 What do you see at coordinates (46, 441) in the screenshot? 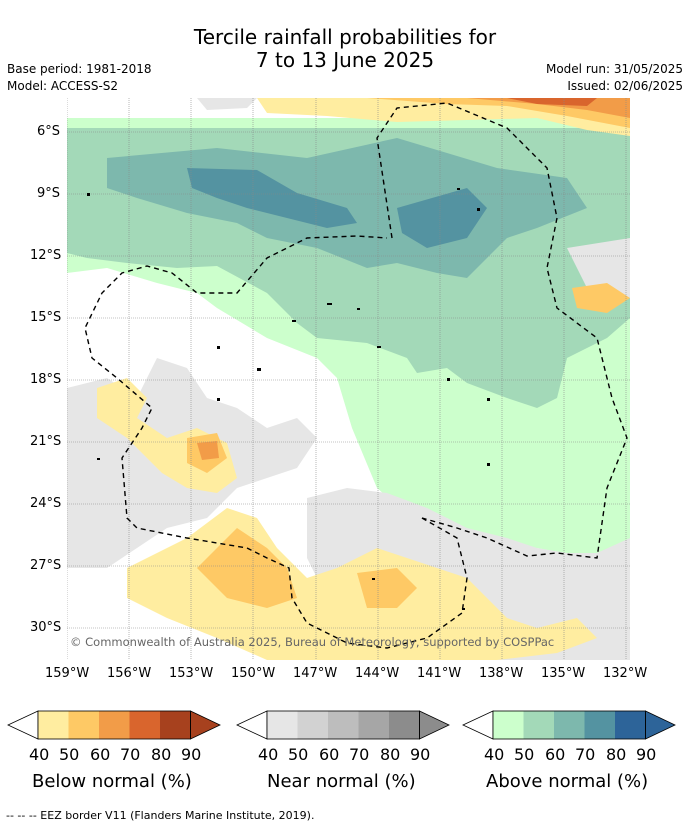
I see `lat-label: 21°S` at bounding box center [46, 441].